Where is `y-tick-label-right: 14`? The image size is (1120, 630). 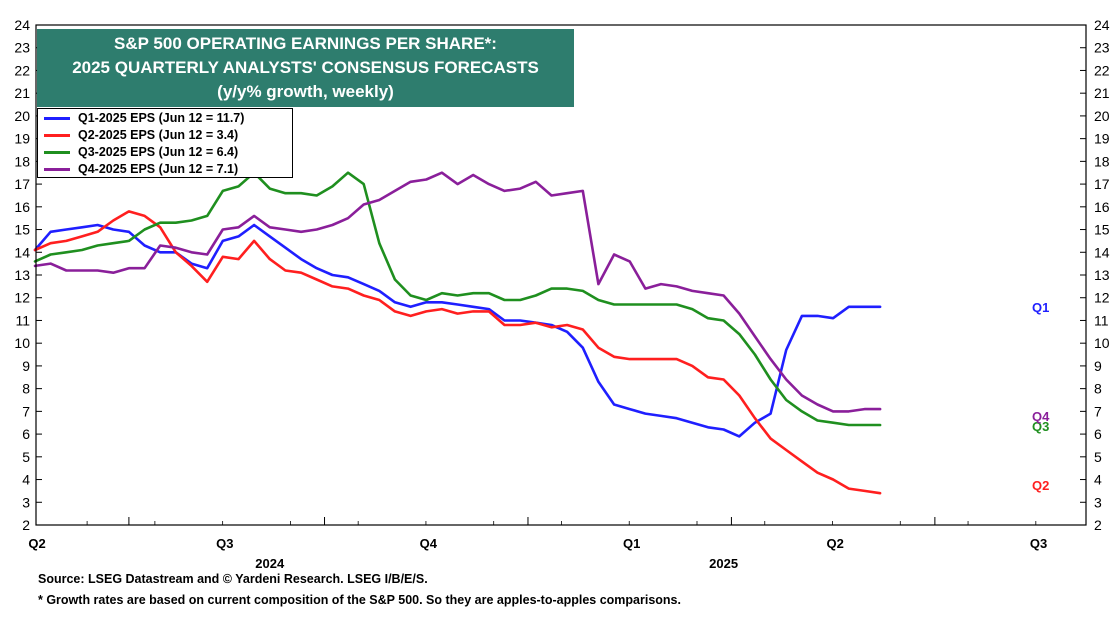 y-tick-label-right: 14 is located at coordinates (1102, 252).